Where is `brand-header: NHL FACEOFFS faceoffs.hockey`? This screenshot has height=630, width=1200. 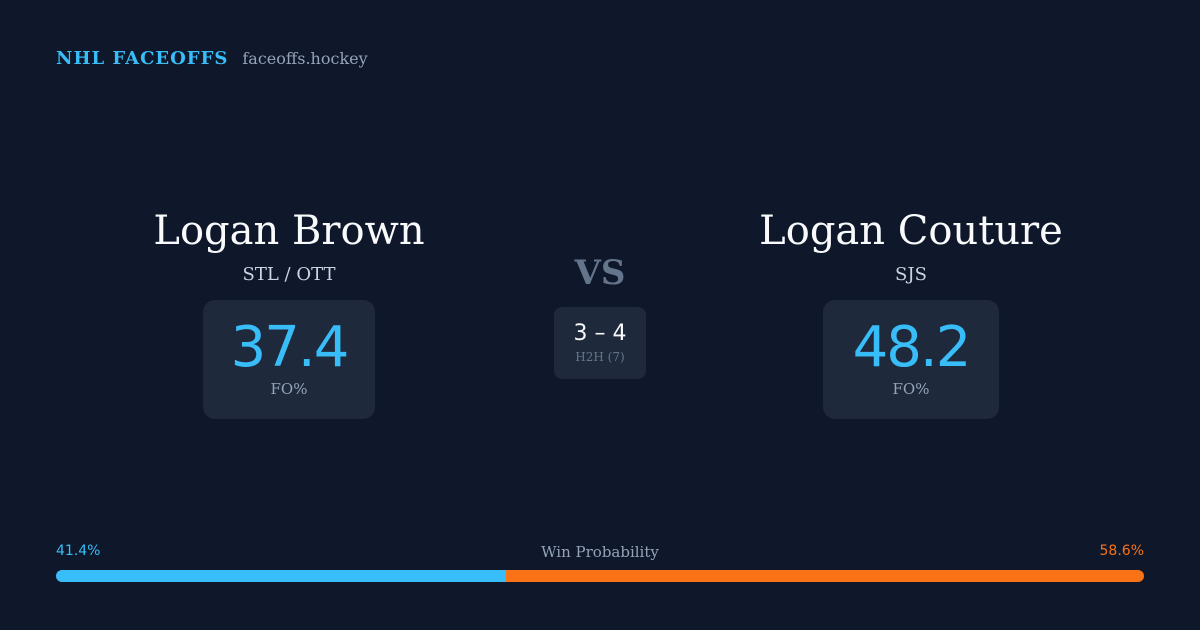
brand-header: NHL FACEOFFS faceoffs.hockey is located at coordinates (212, 58).